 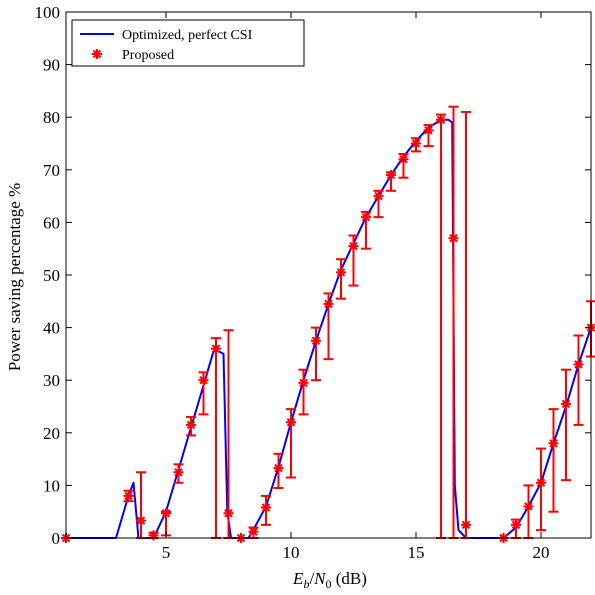 I want to click on x-tick-label: 15, so click(x=416, y=552).